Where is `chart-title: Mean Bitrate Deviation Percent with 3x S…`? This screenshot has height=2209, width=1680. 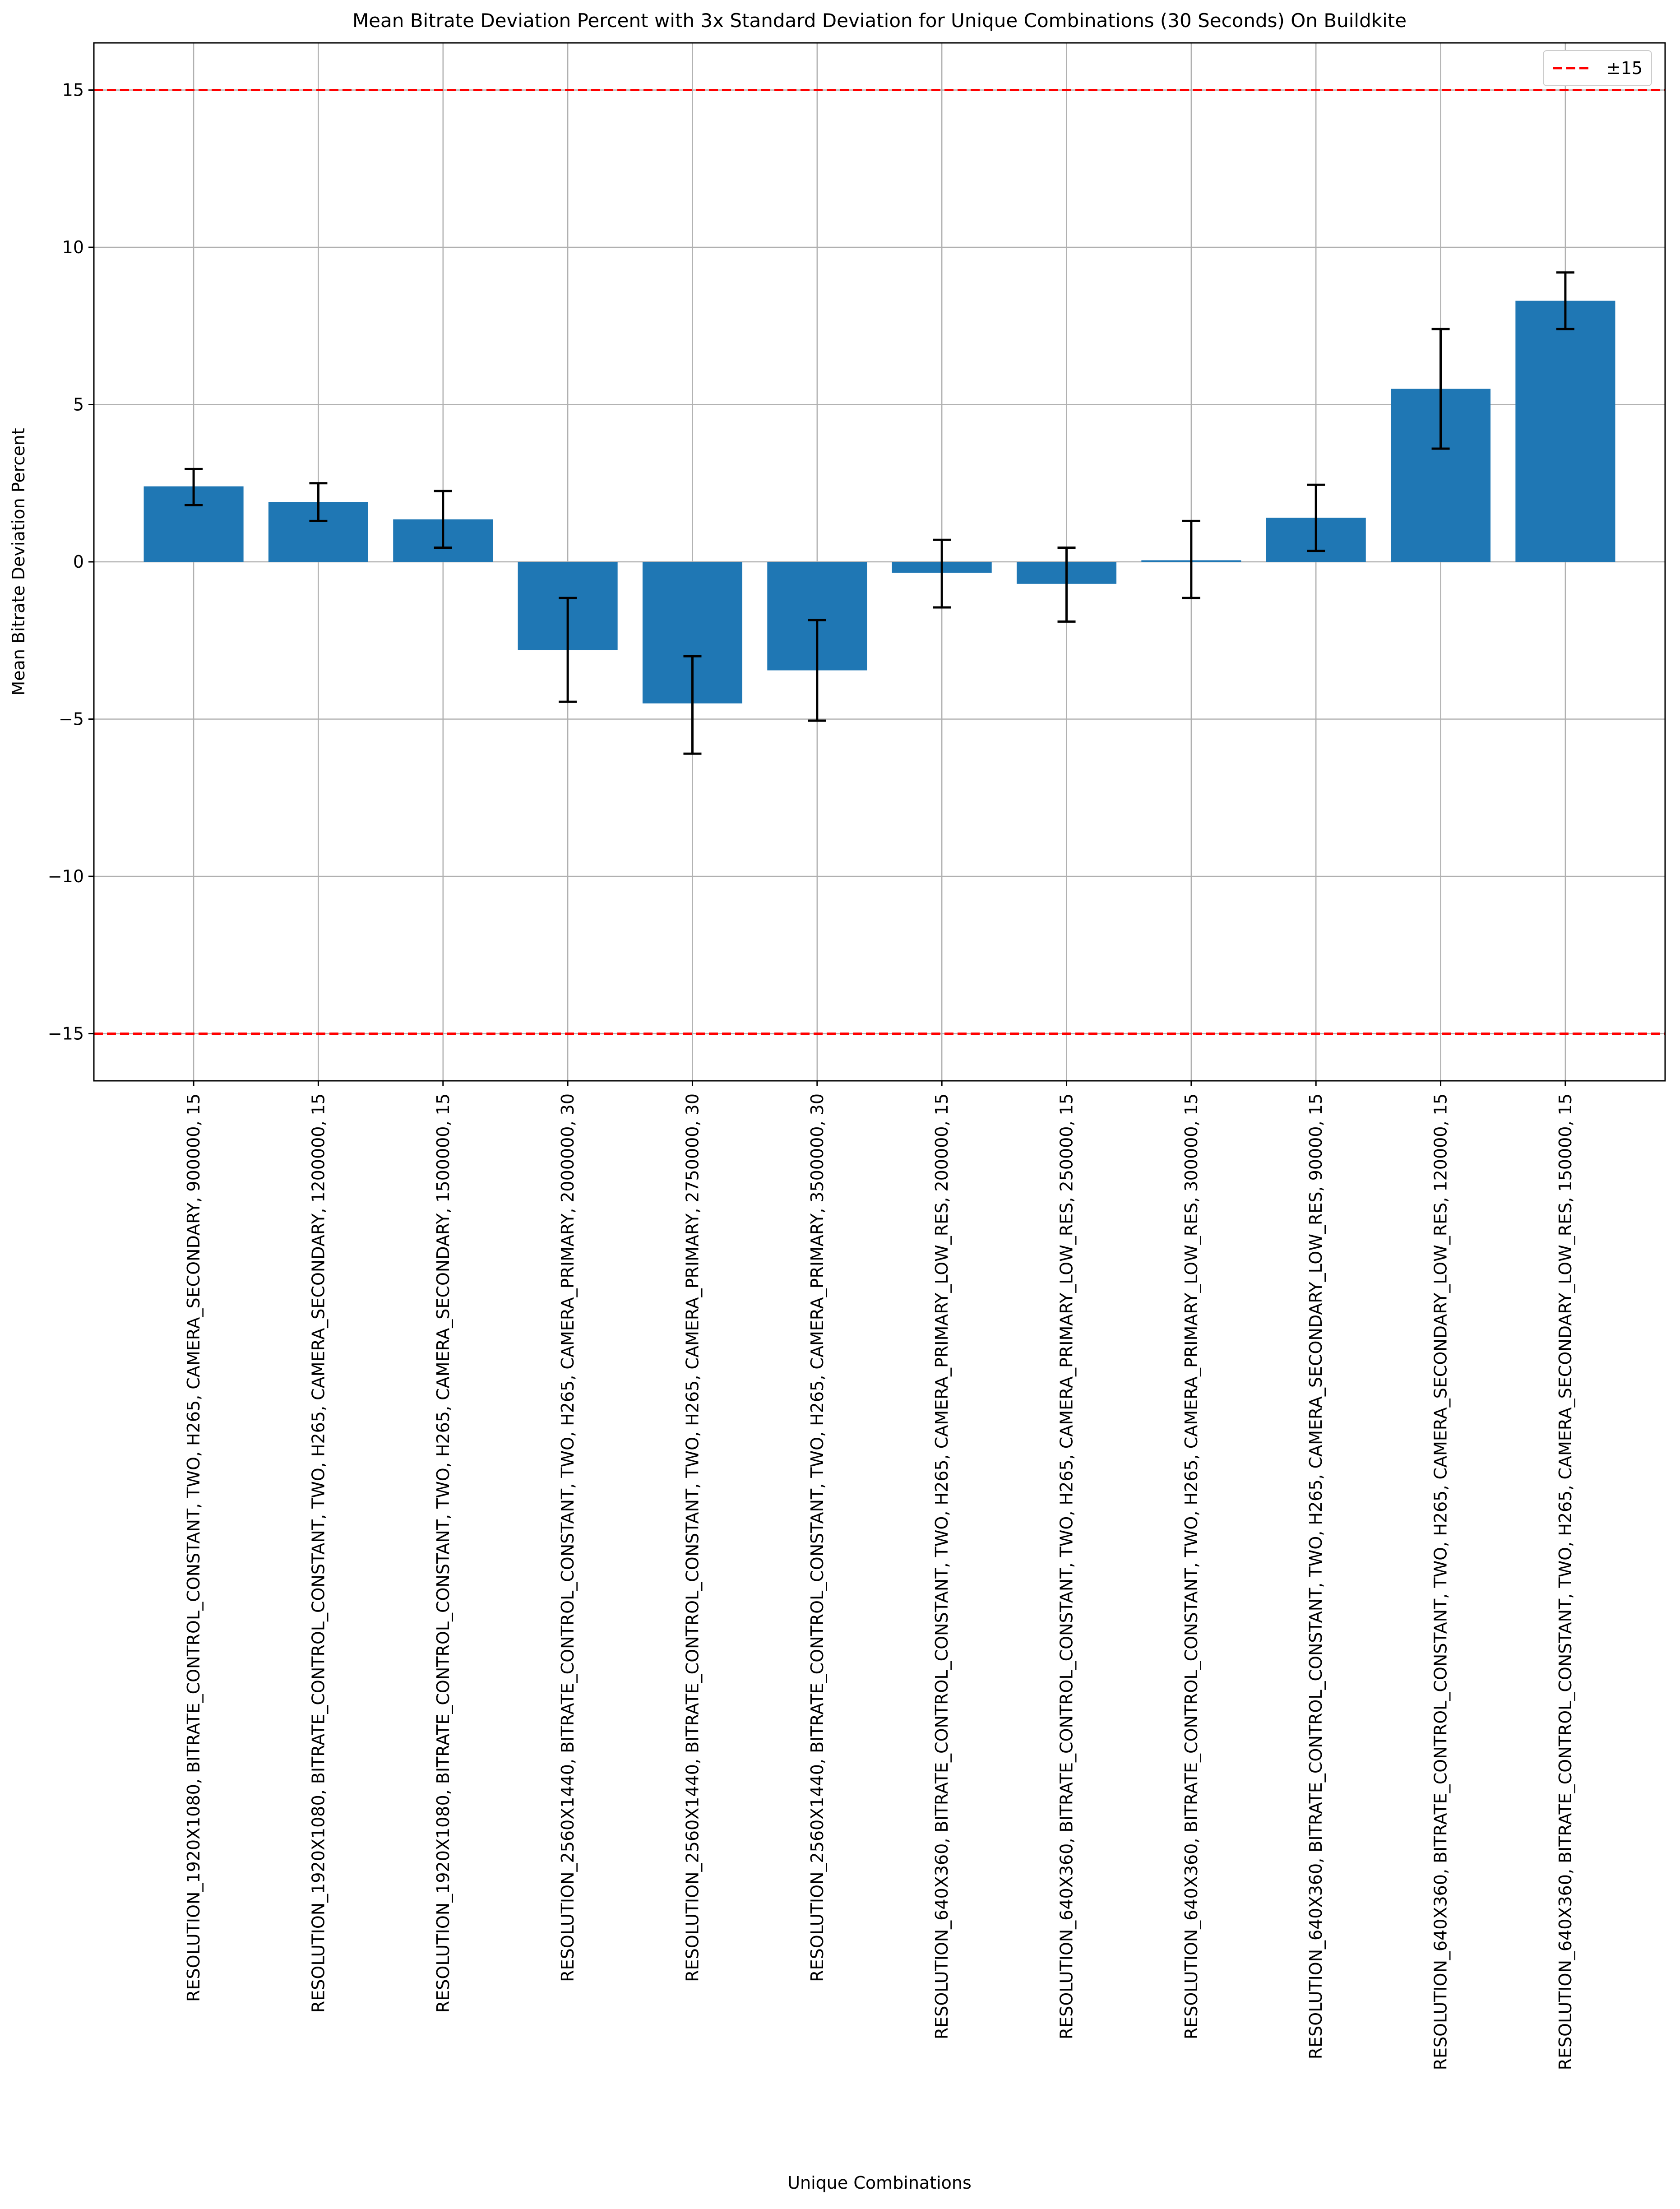
chart-title: Mean Bitrate Deviation Percent with 3x S… is located at coordinates (879, 21).